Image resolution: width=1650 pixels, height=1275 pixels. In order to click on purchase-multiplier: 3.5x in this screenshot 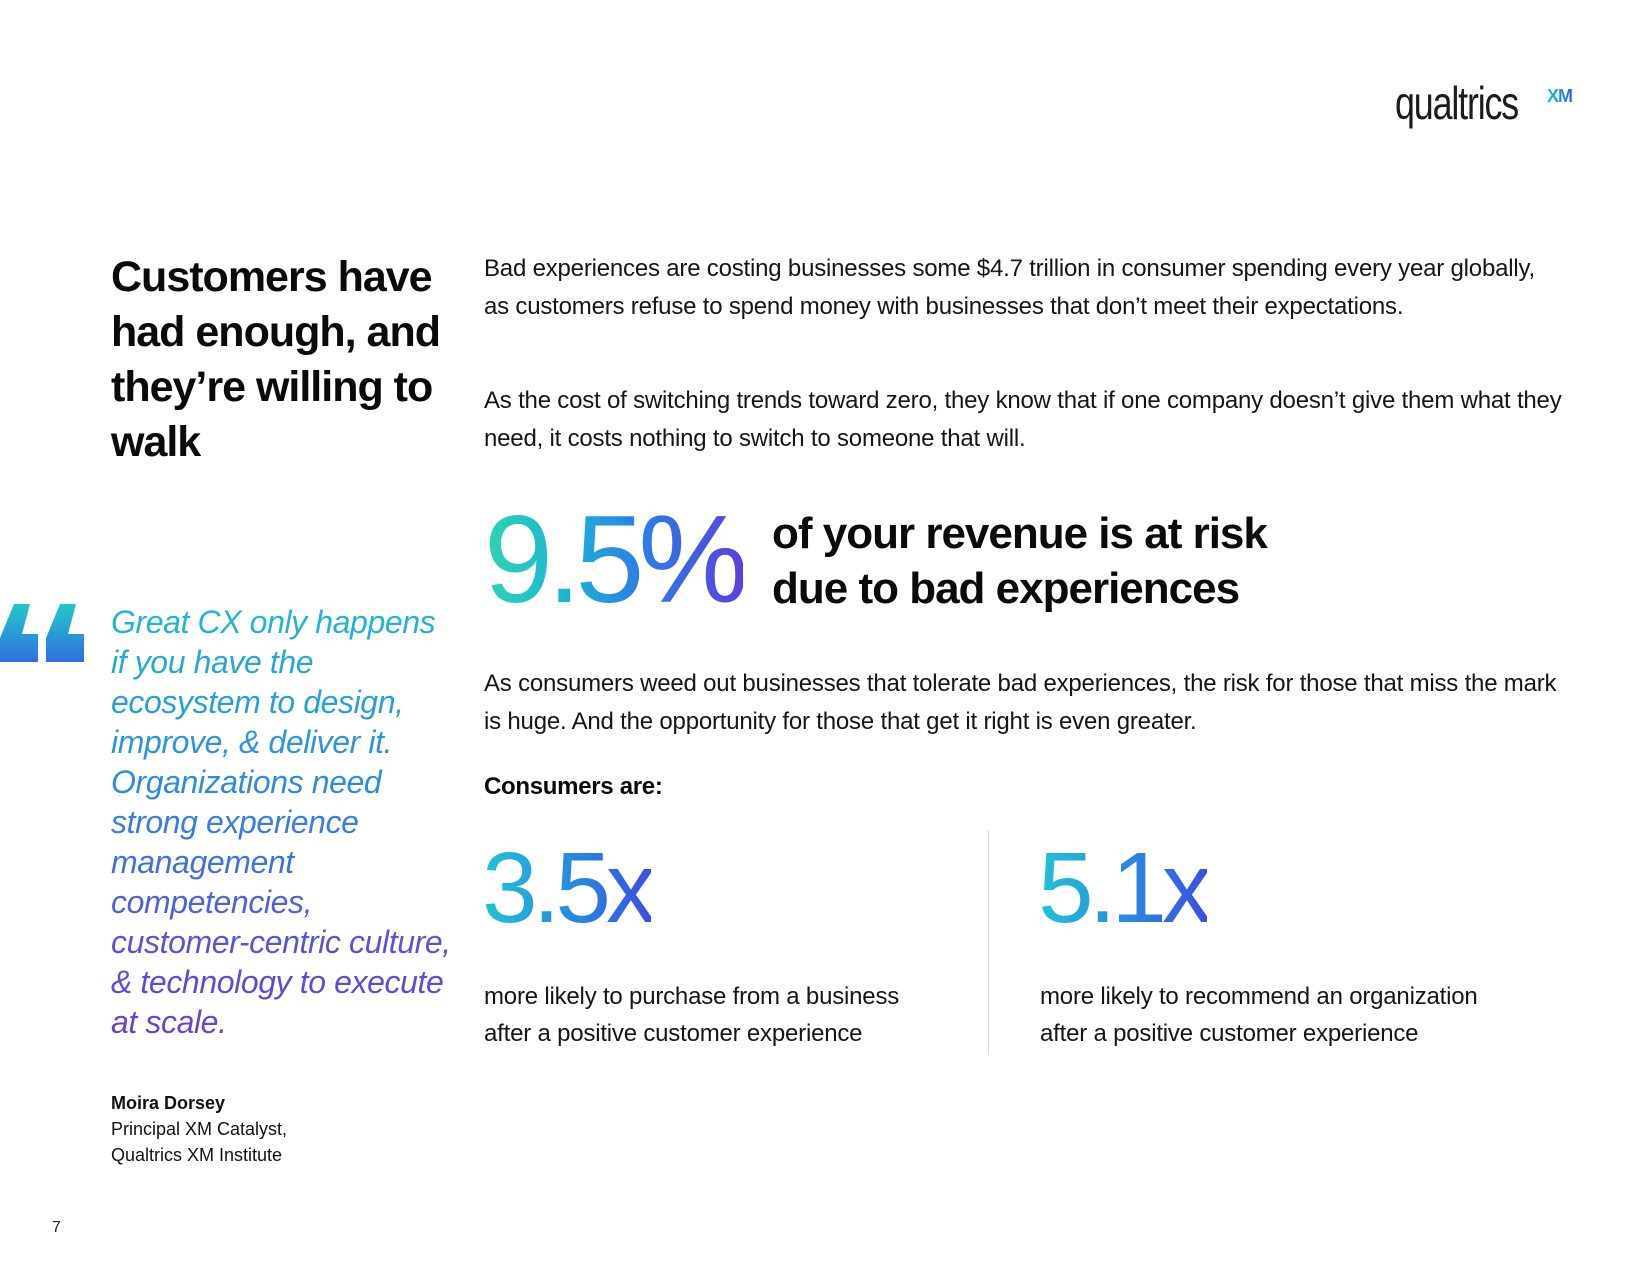, I will do `click(569, 888)`.